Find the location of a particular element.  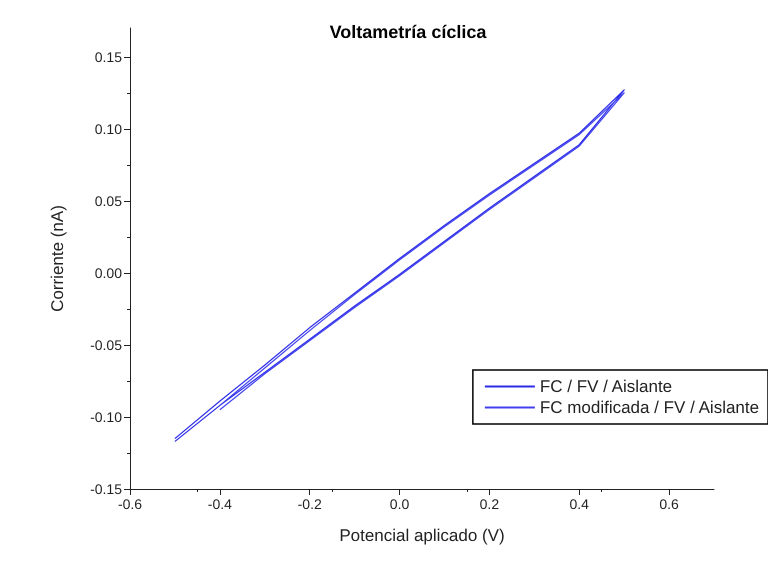

x-tick-label: -0.4 is located at coordinates (220, 504).